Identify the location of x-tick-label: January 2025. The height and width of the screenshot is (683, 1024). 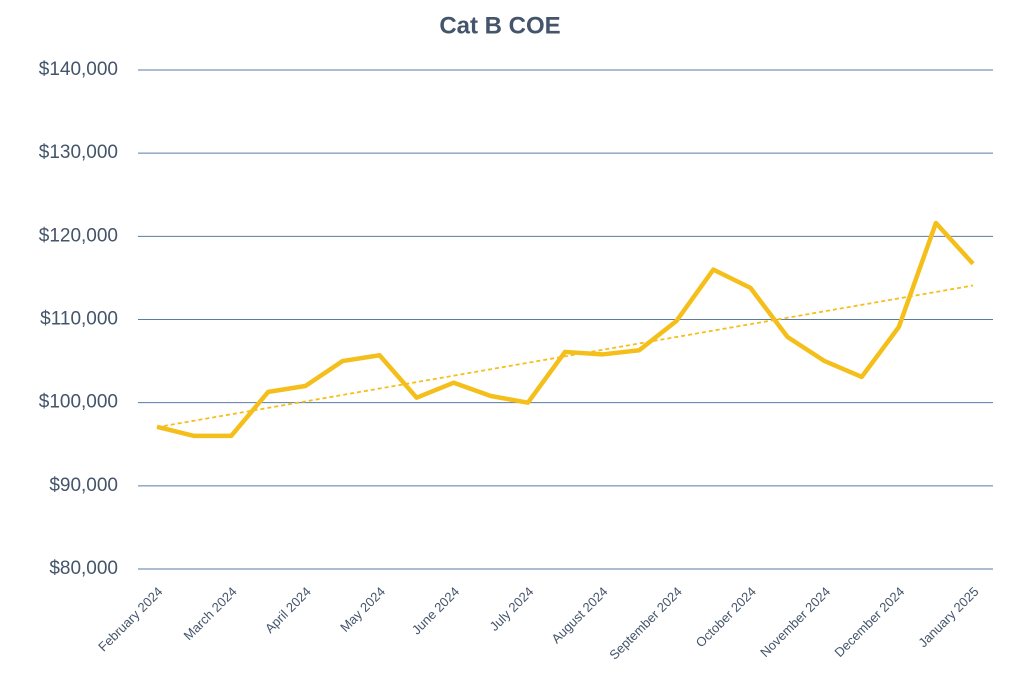
(948, 617).